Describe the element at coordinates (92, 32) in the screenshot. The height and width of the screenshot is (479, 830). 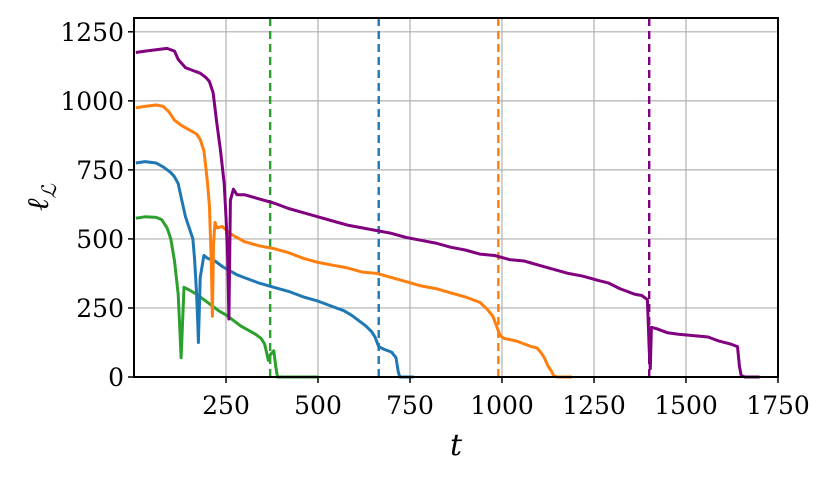
I see `y-tick-label: 1250` at that location.